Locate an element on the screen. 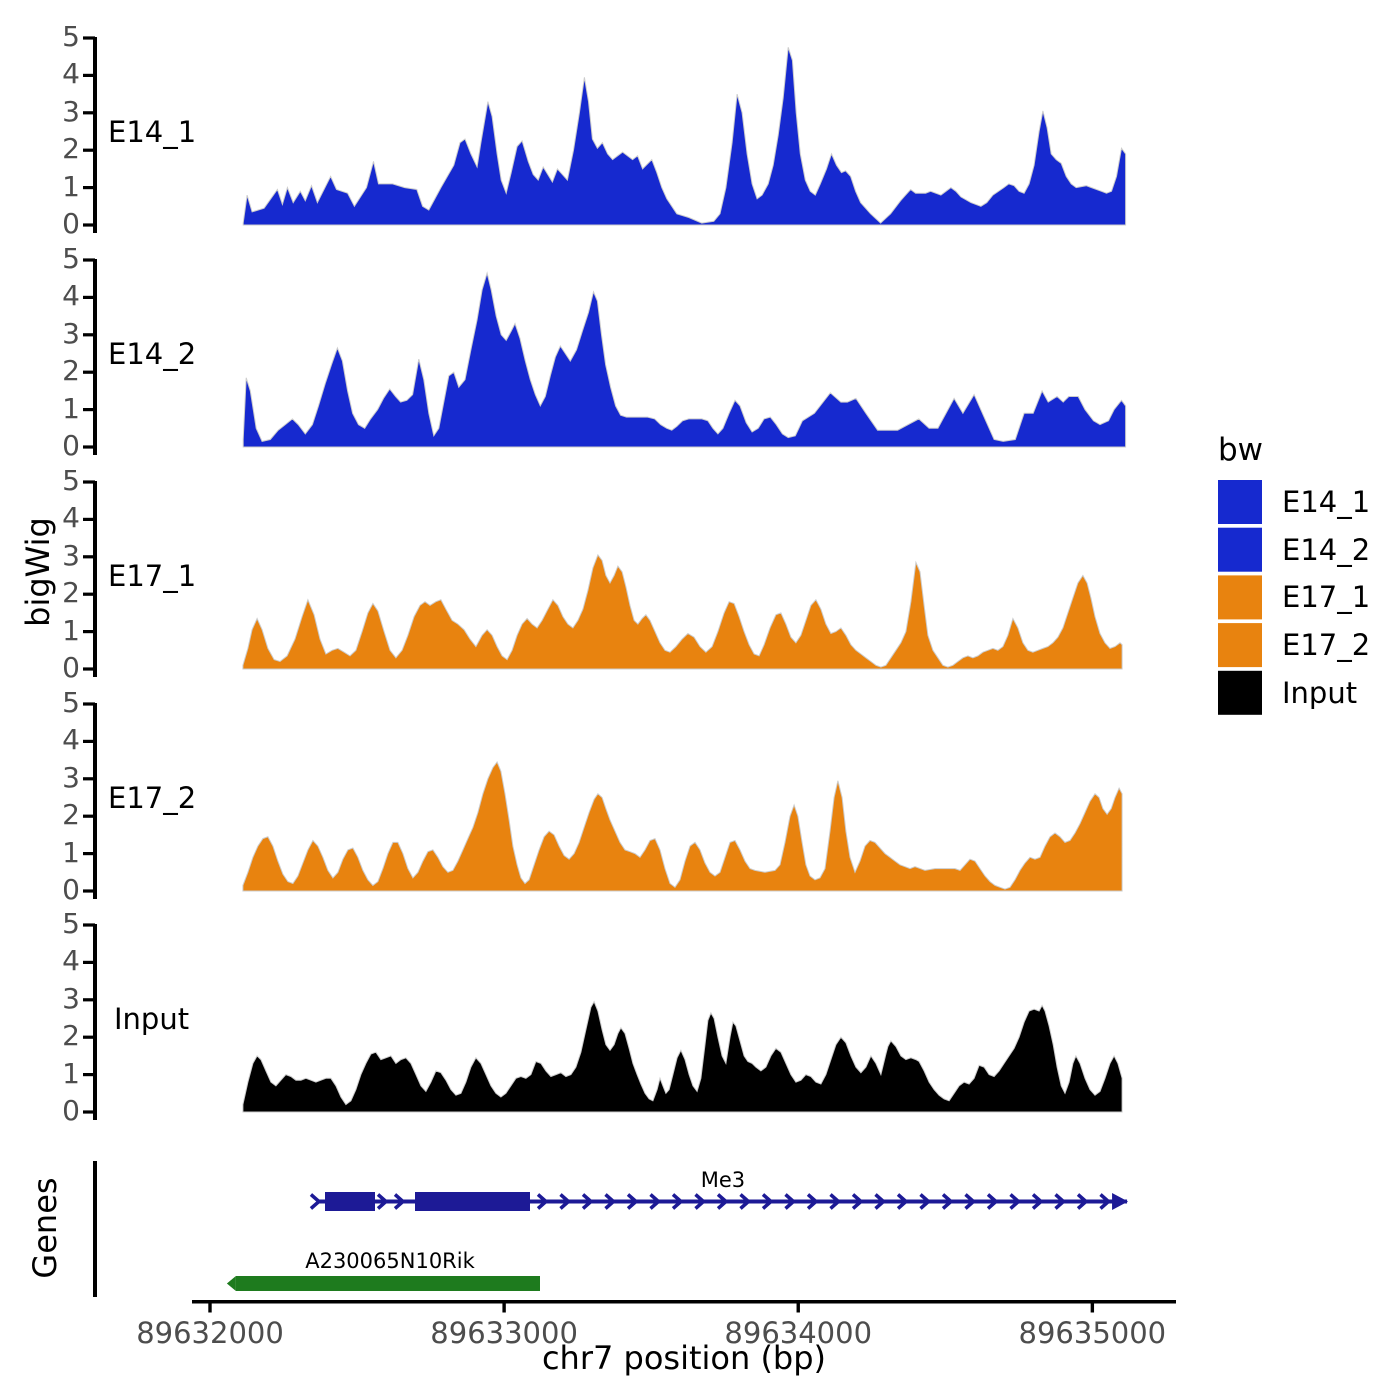 This screenshot has height=1400, width=1400. x-tick-label: 89634000 is located at coordinates (798, 1333).